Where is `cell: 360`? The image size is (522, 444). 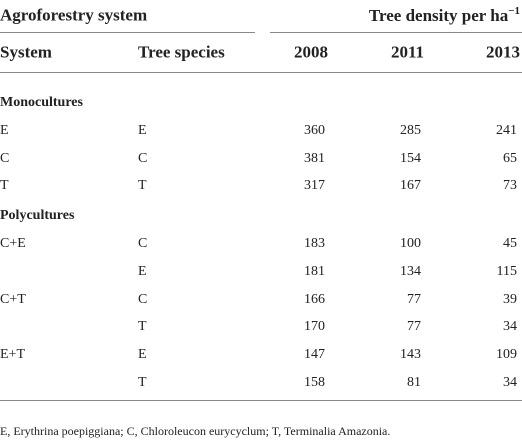 cell: 360 is located at coordinates (314, 130).